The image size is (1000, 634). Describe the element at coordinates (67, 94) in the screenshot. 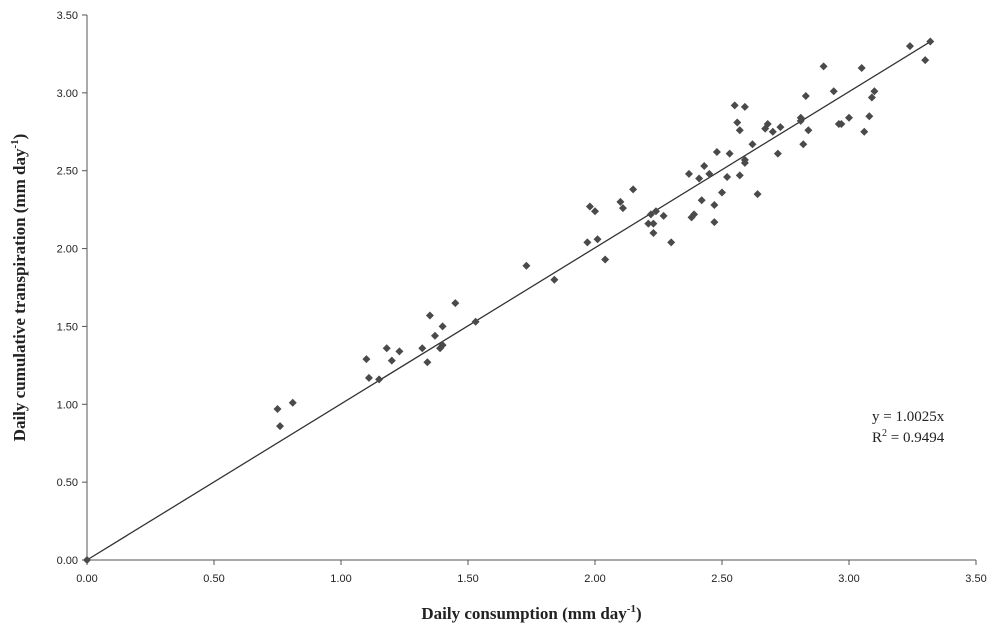

I see `y-tick-label: 3.00` at that location.